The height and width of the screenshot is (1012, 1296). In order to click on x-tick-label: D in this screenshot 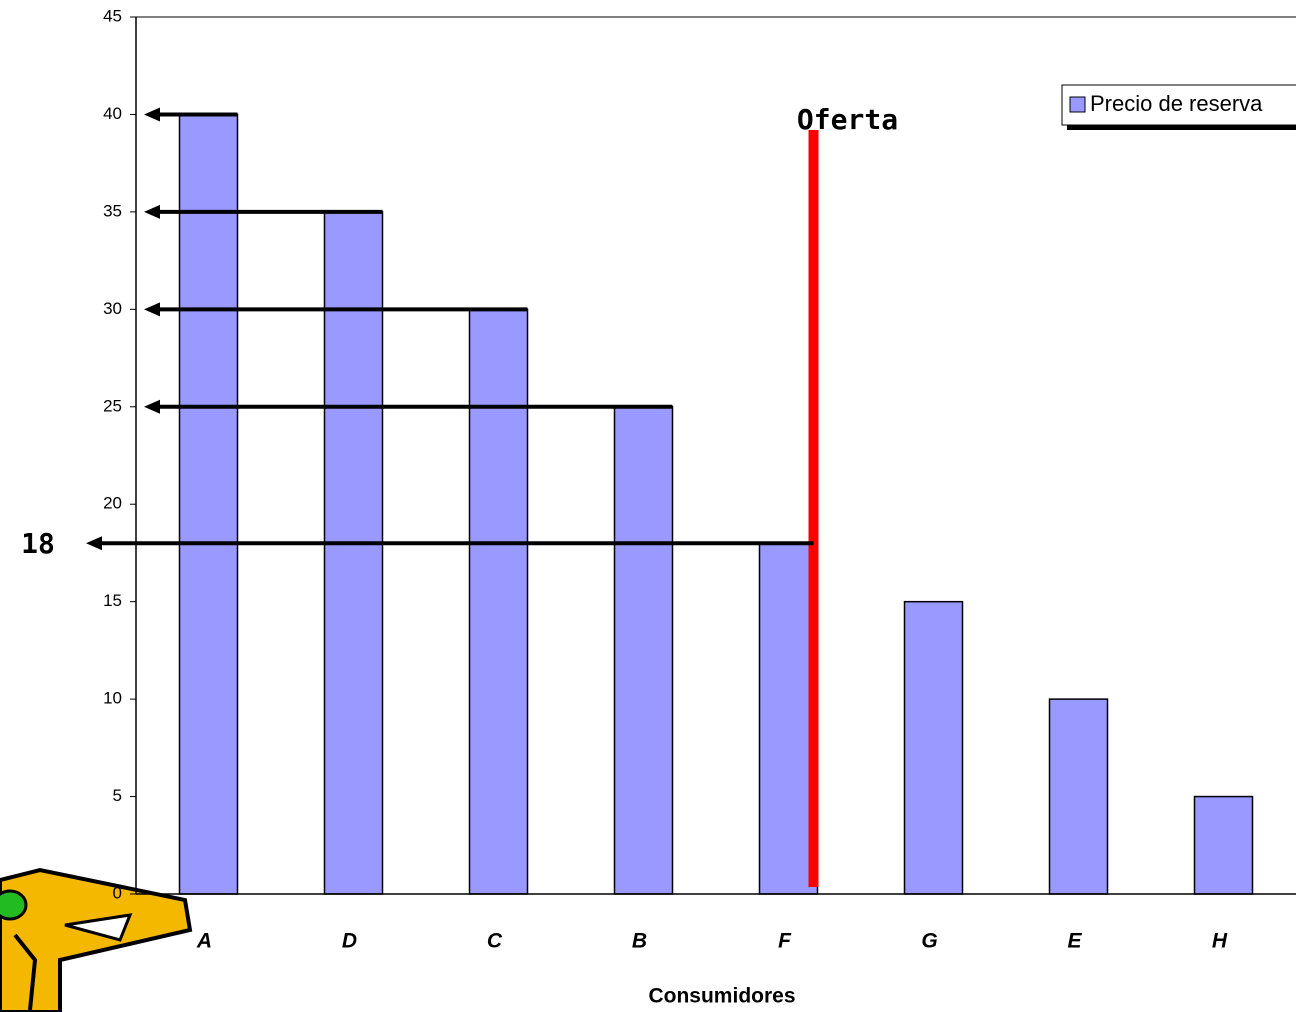, I will do `click(349, 941)`.